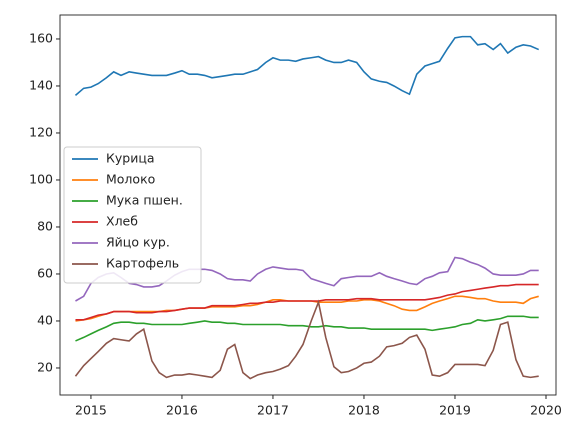 The width and height of the screenshot is (564, 426). I want to click on x-tick-label: 2019, so click(455, 410).